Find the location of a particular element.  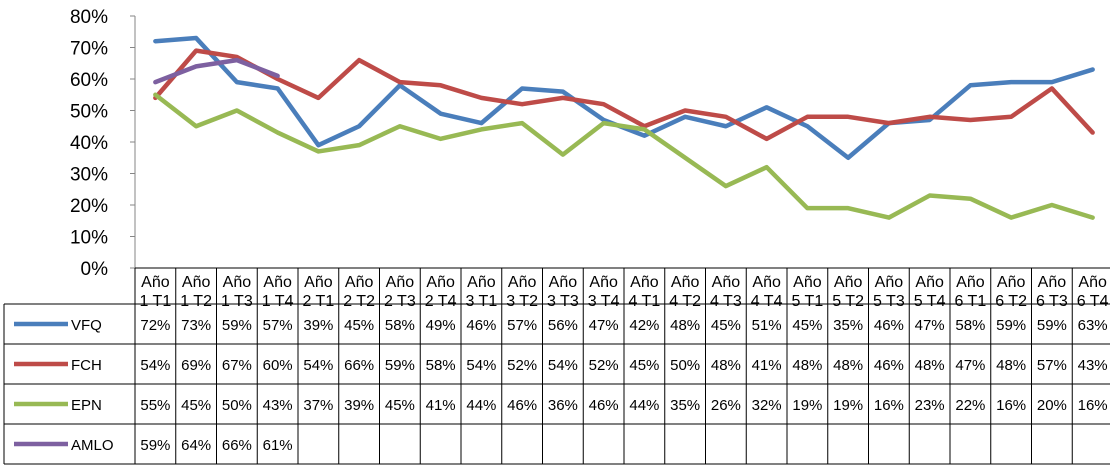

data-label-vfq: 39% is located at coordinates (318, 325).